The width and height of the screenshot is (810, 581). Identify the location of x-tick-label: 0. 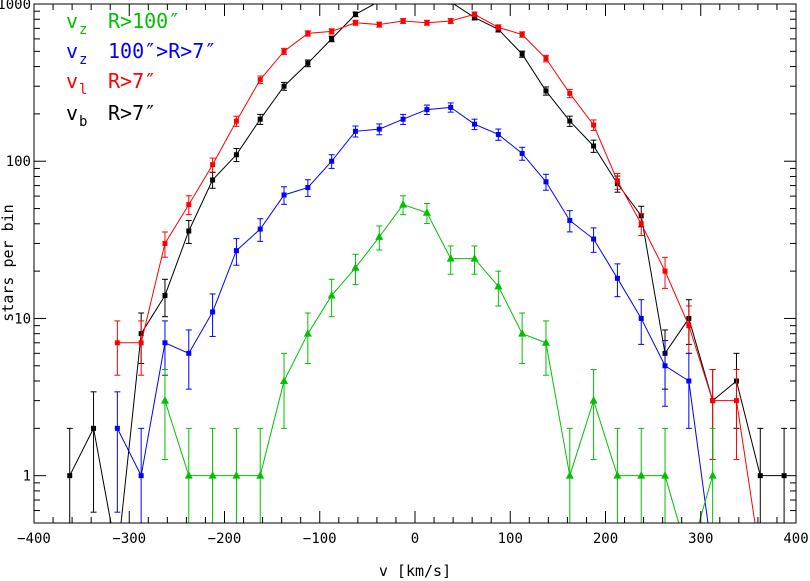
(415, 539).